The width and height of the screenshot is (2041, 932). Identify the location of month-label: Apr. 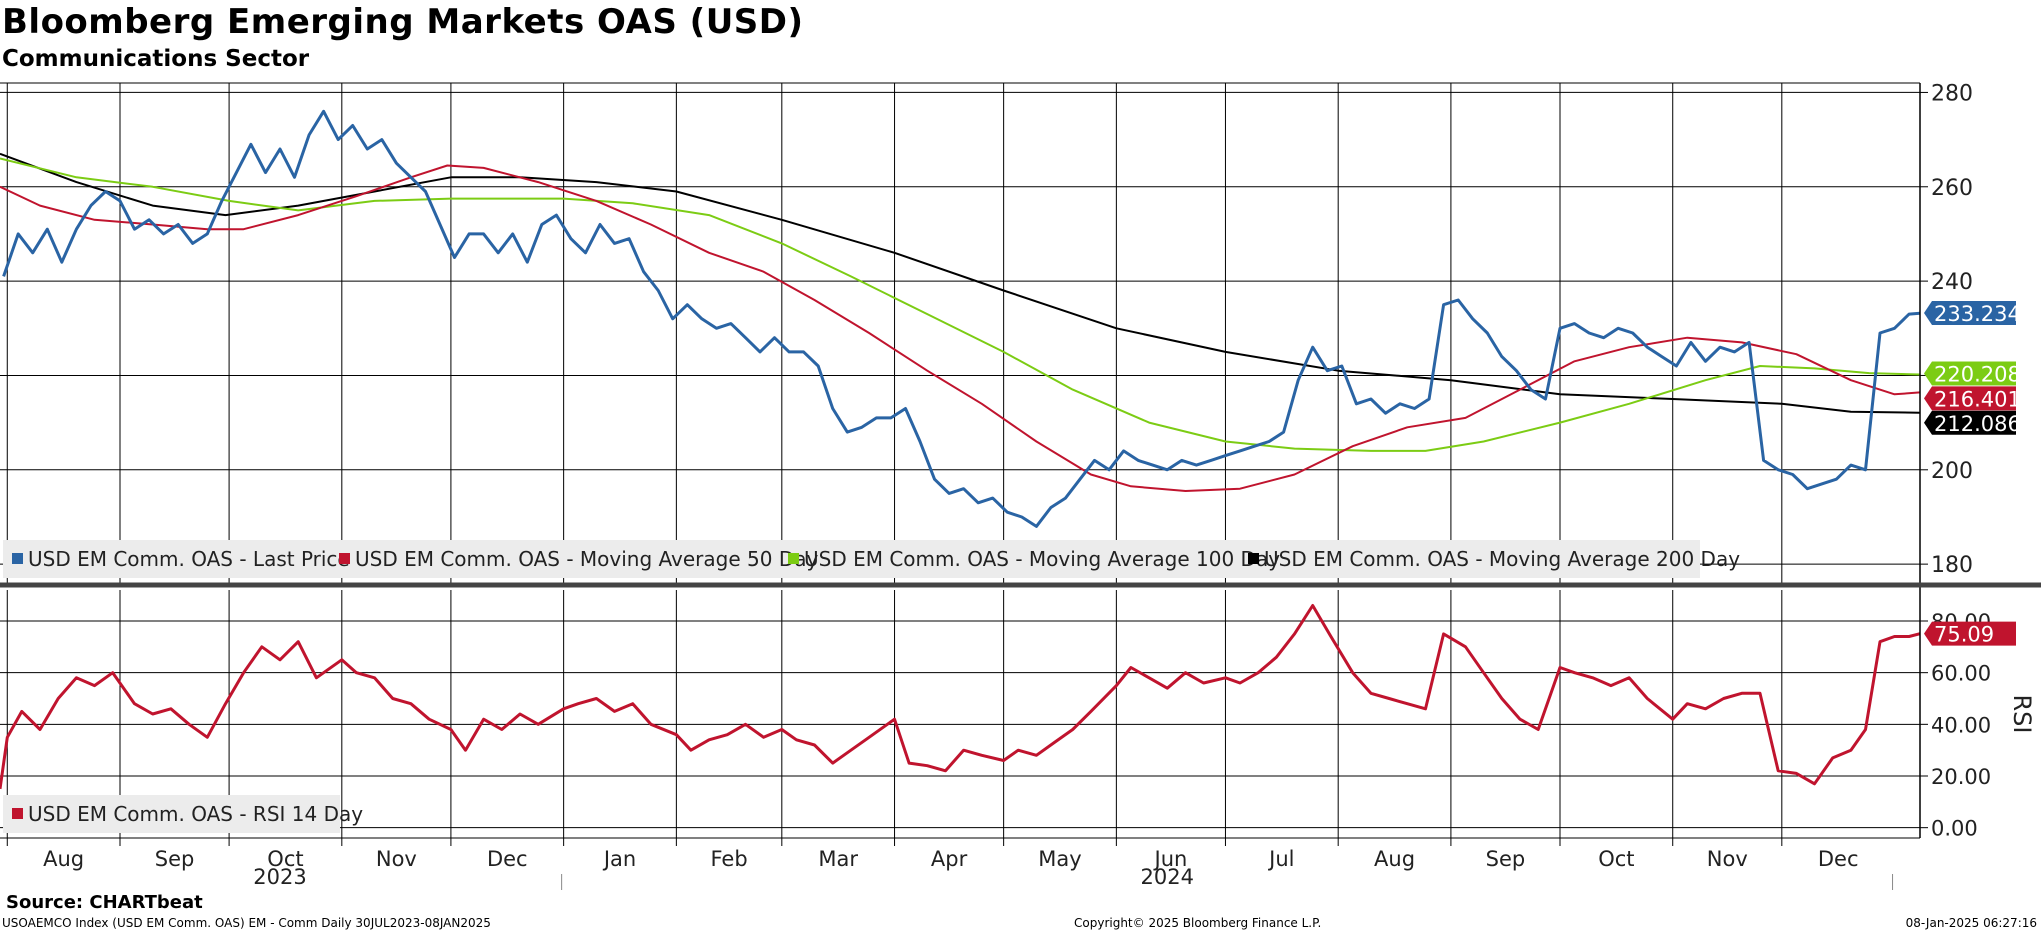
(949, 859).